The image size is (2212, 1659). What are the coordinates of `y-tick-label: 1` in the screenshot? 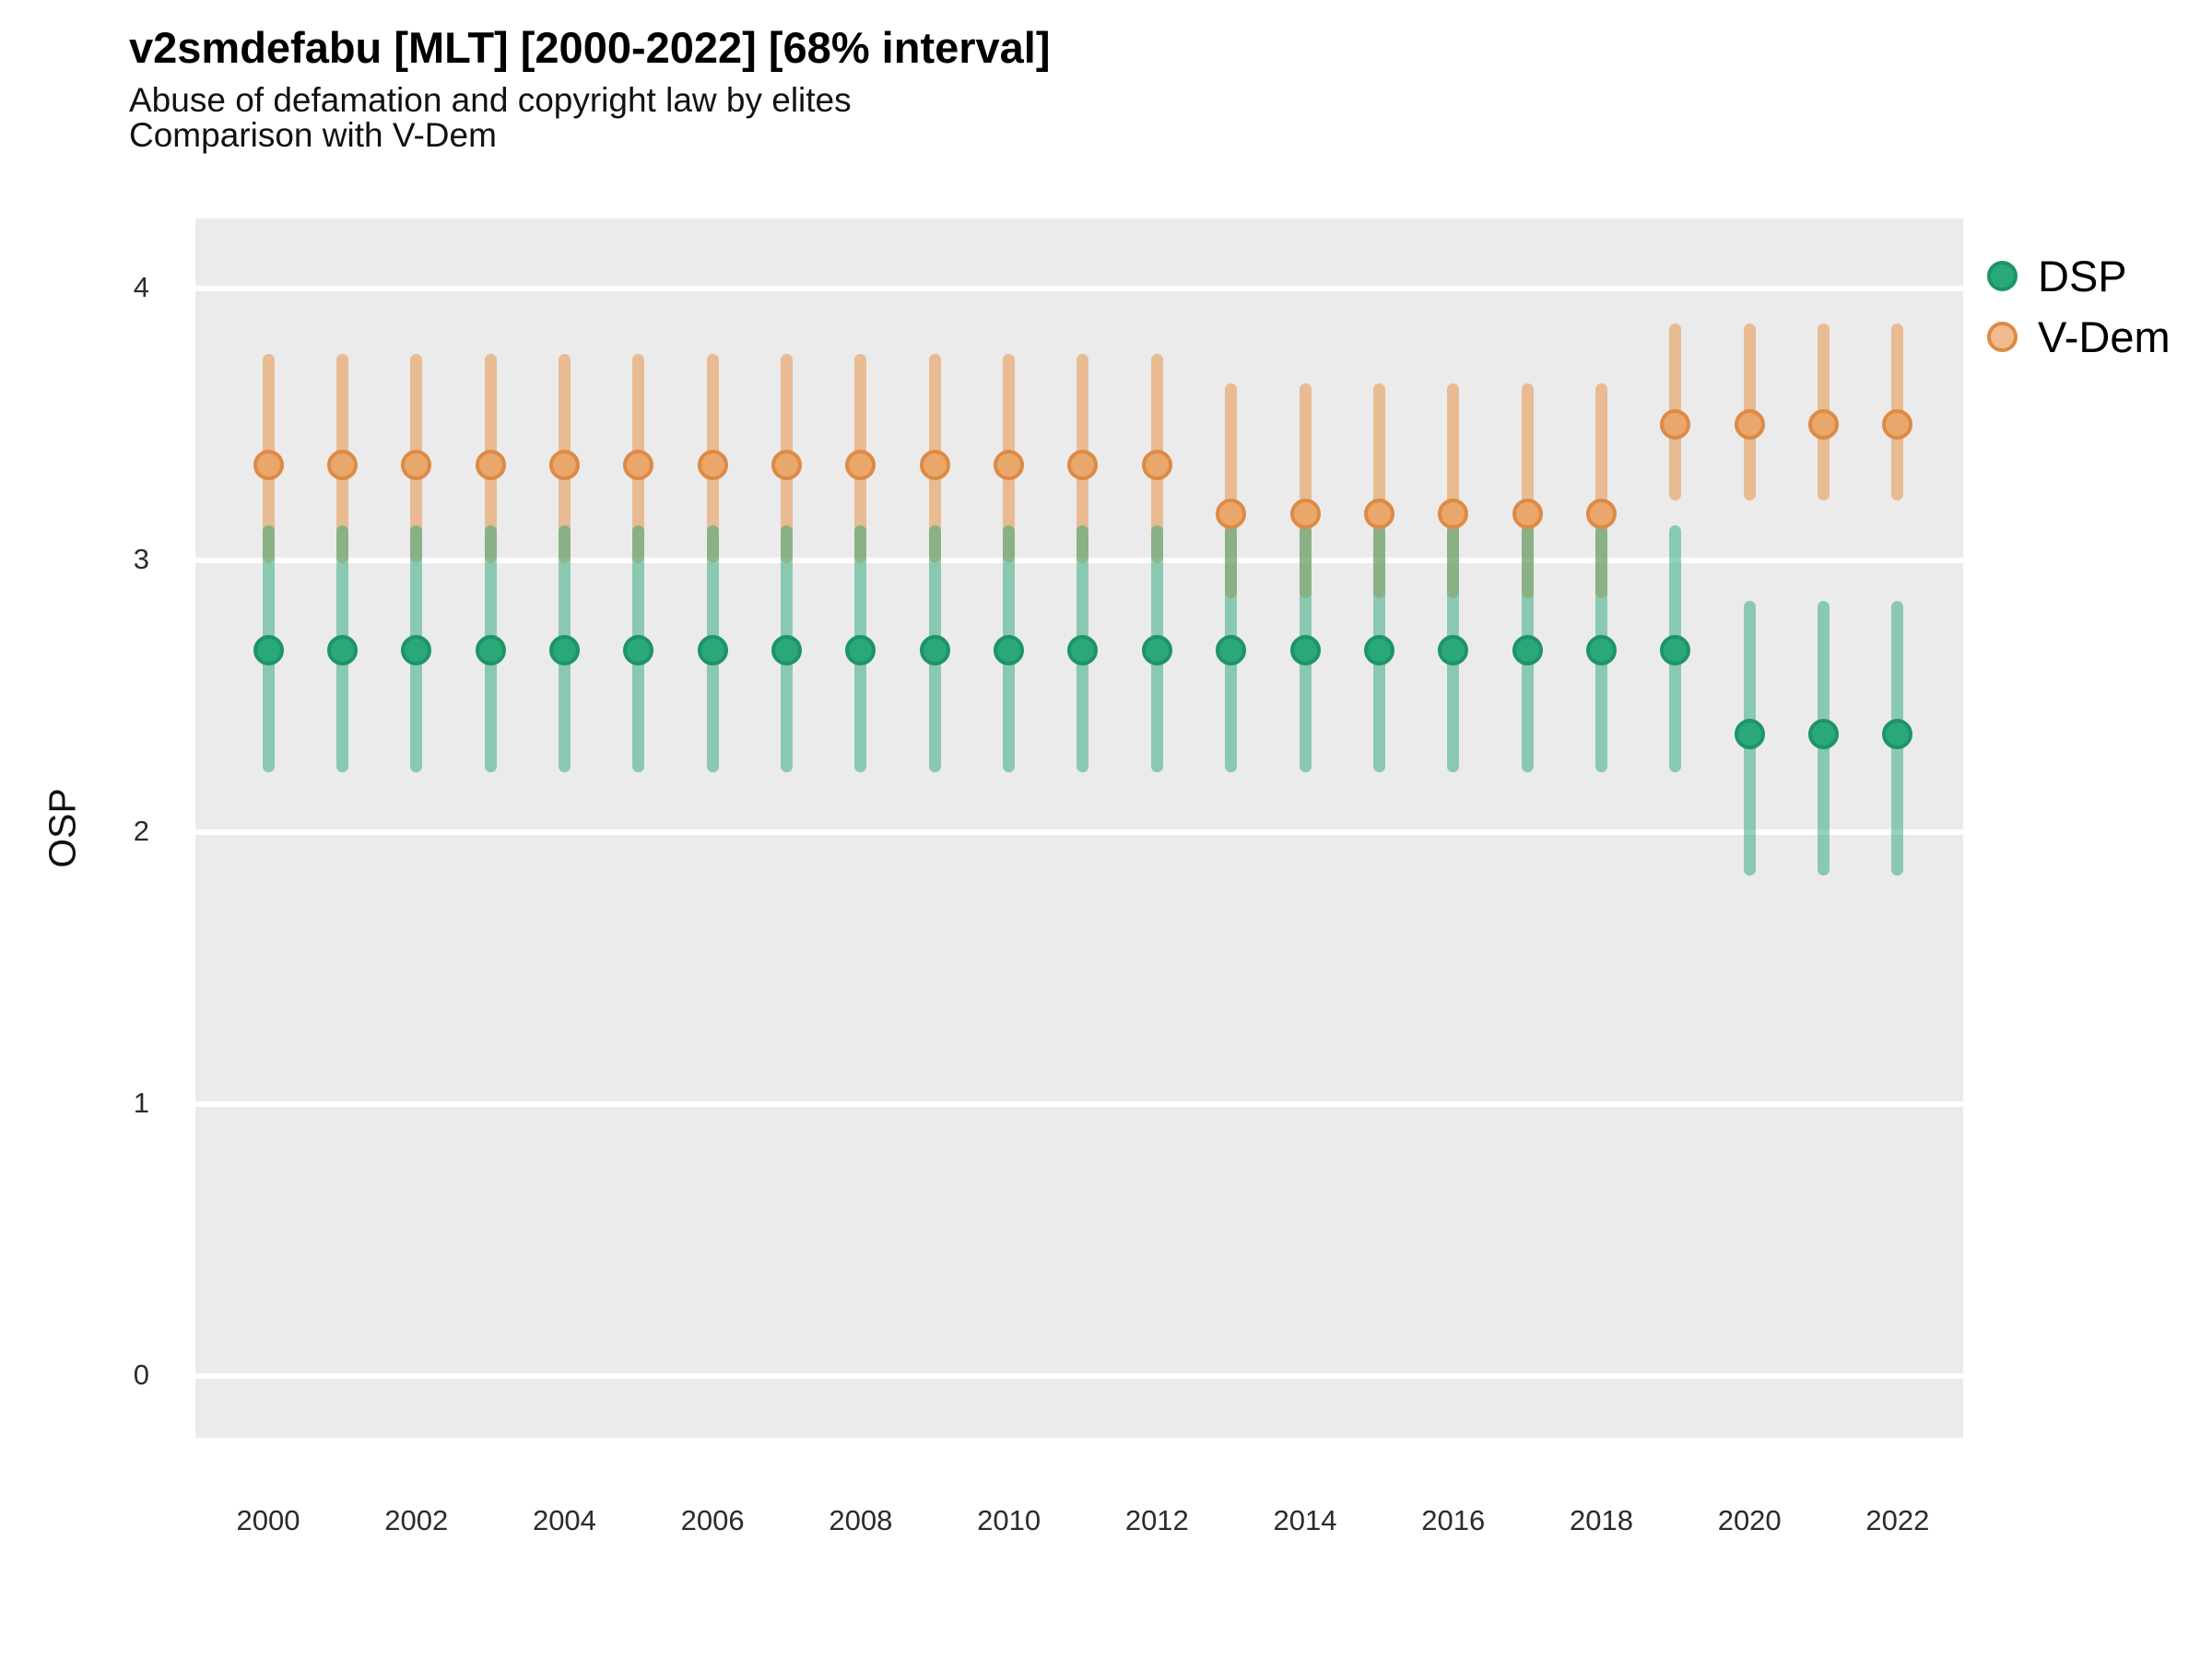 It's located at (141, 1103).